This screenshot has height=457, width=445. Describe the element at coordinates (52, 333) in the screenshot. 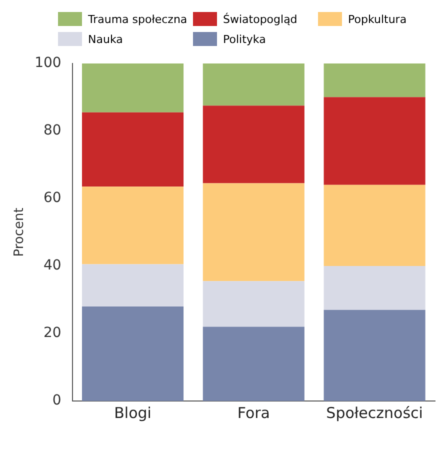

I see `y-tick-label: 20` at that location.